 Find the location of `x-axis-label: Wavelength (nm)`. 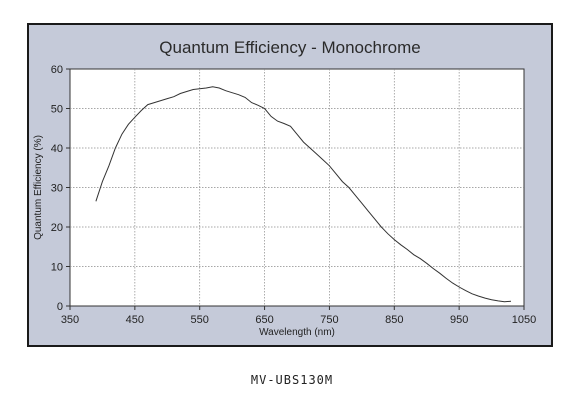

x-axis-label: Wavelength (nm) is located at coordinates (297, 332).